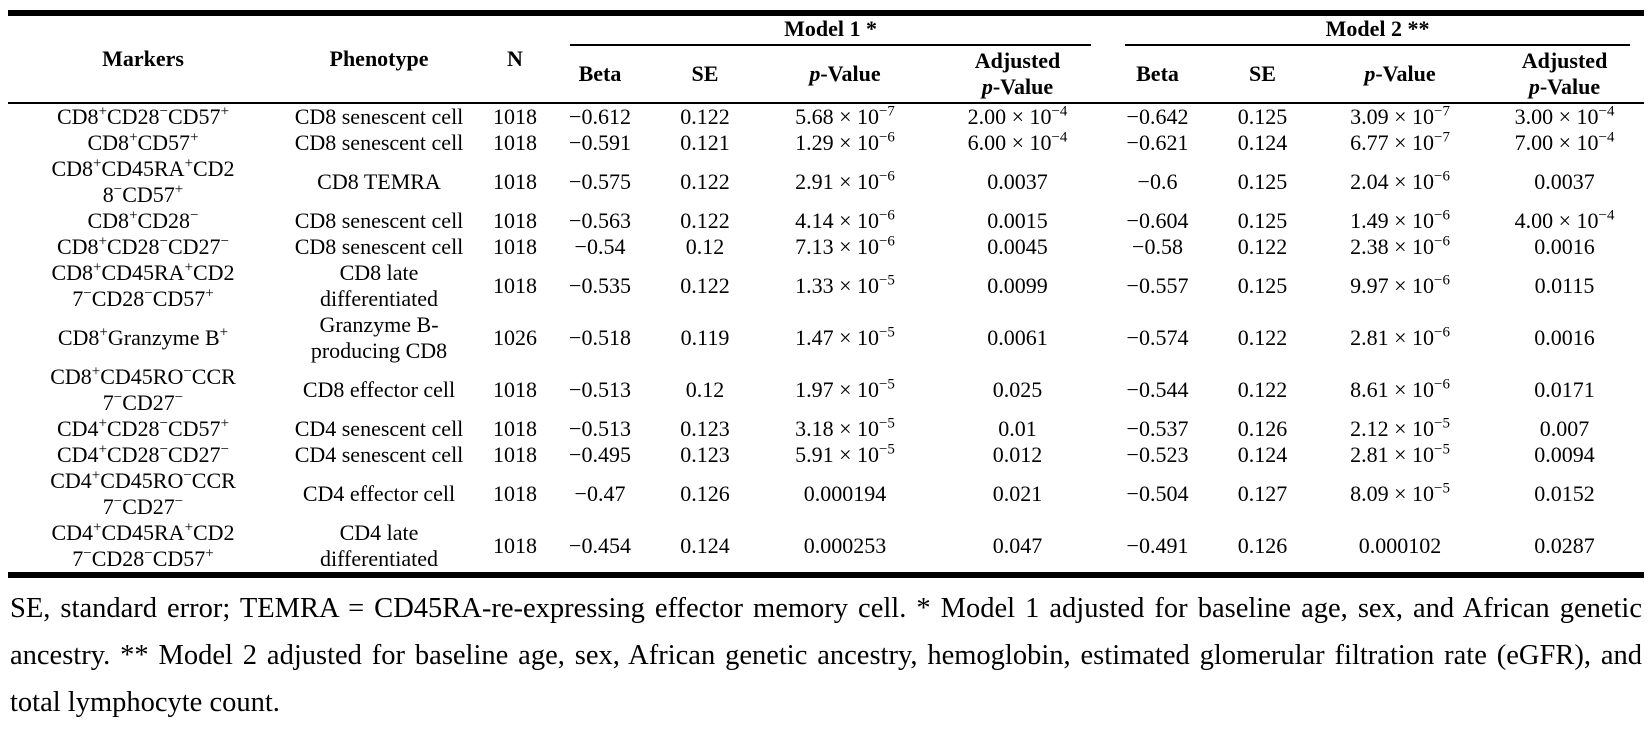 The image size is (1652, 756). Describe the element at coordinates (1400, 337) in the screenshot. I see `m2-p-value-cell: 2.81 × 10⁻⁶` at that location.